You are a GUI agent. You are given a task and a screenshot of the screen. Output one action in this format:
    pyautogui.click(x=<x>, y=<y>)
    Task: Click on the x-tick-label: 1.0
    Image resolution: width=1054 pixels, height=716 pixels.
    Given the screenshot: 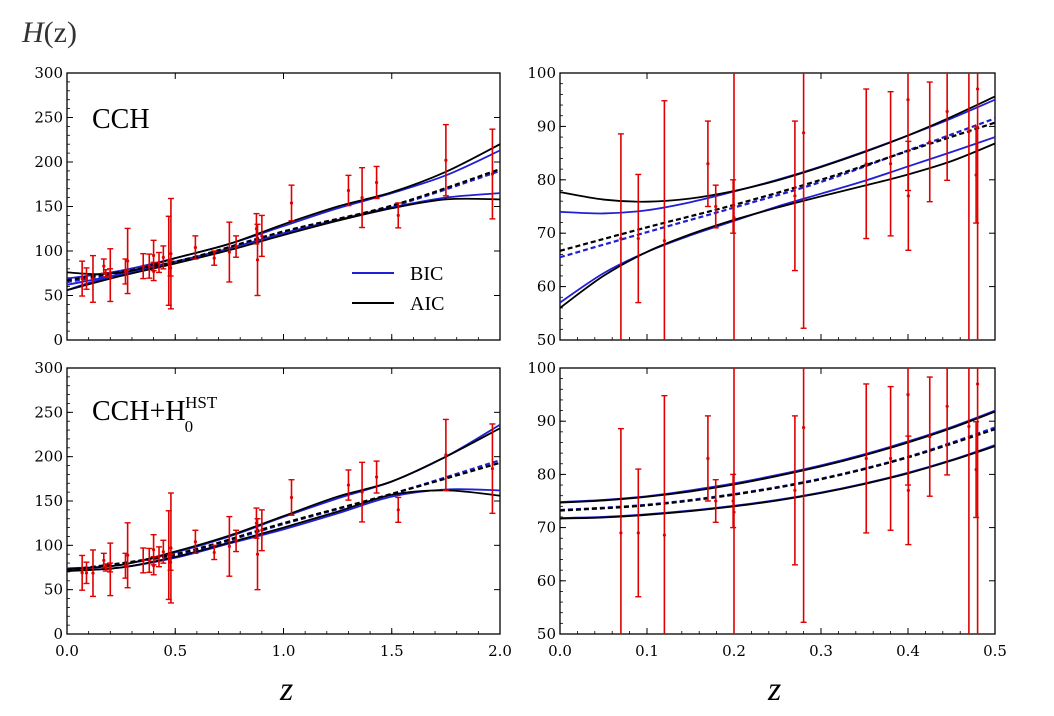 What is the action you would take?
    pyautogui.click(x=284, y=651)
    